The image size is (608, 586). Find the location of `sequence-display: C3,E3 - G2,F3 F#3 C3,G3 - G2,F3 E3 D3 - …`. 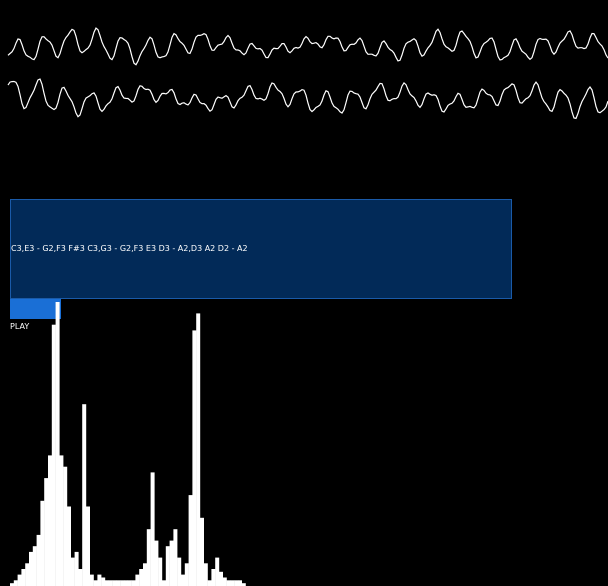

sequence-display: C3,E3 - G2,F3 F#3 C3,G3 - G2,F3 E3 D3 - … is located at coordinates (261, 249).